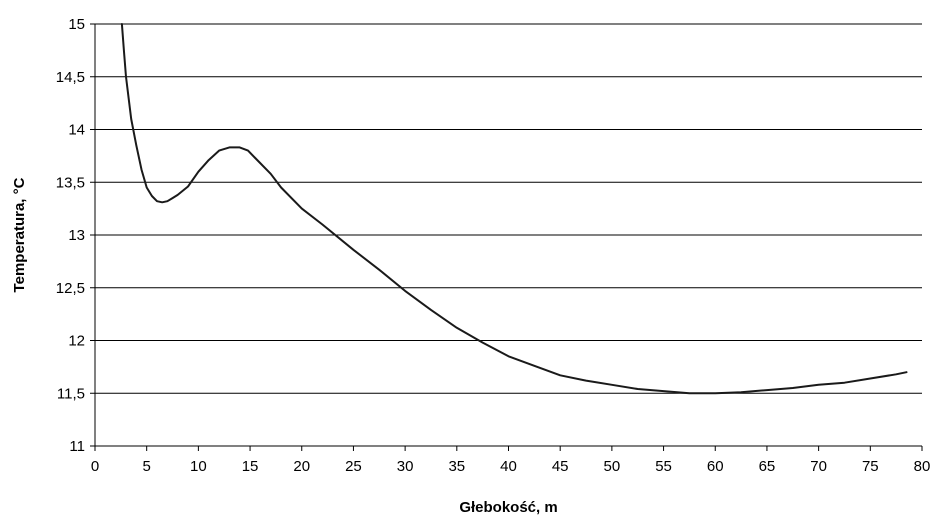  Describe the element at coordinates (76, 235) in the screenshot. I see `y-tick-label: 13` at that location.